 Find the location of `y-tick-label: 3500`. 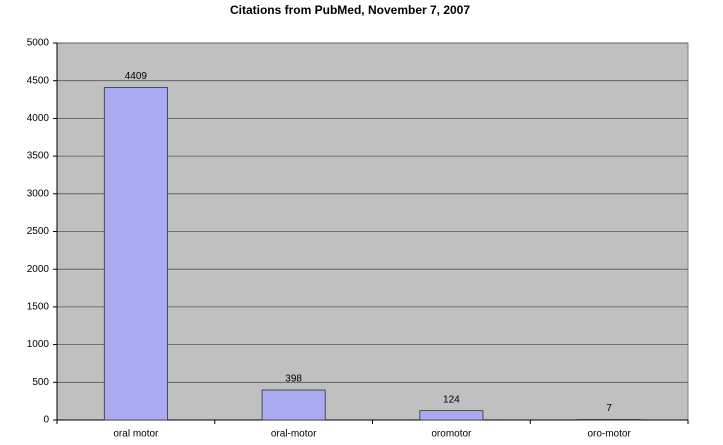

y-tick-label: 3500 is located at coordinates (38, 156).